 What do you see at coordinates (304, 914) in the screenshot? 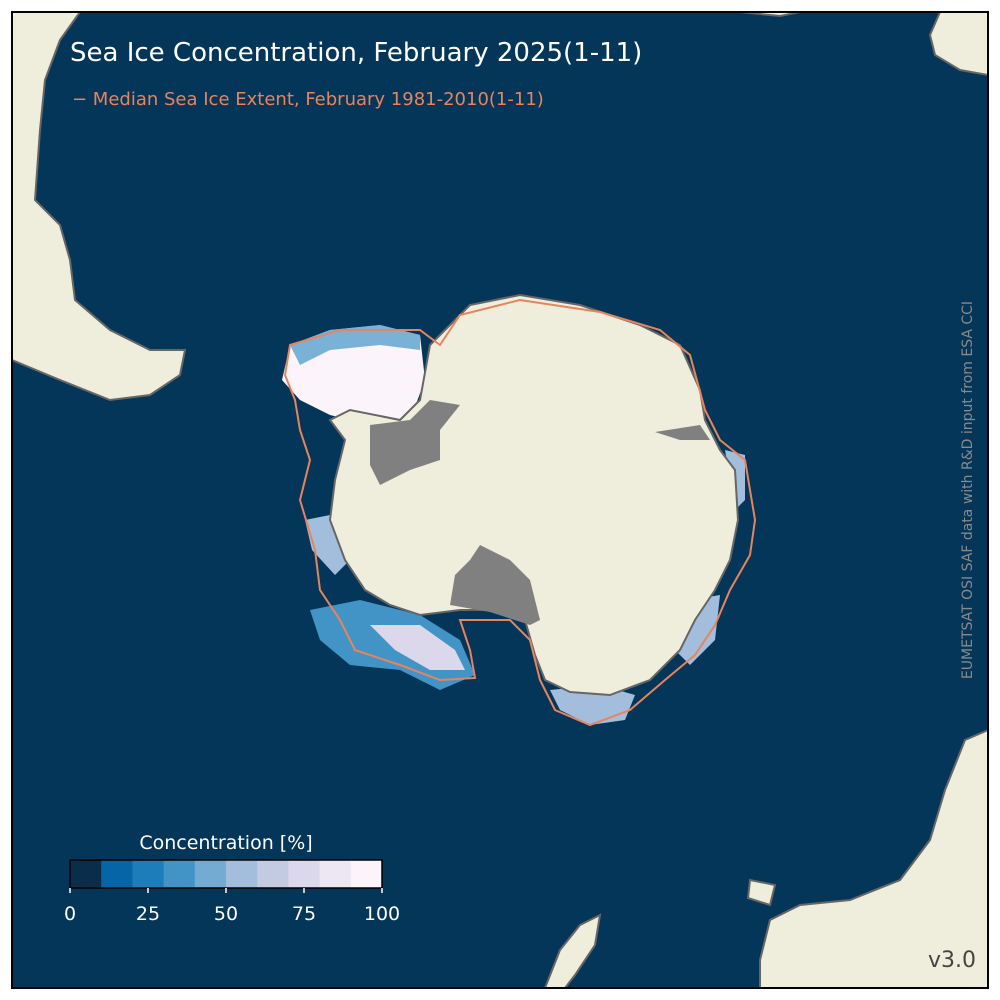
I see `colorbar-tick-label: 75` at bounding box center [304, 914].